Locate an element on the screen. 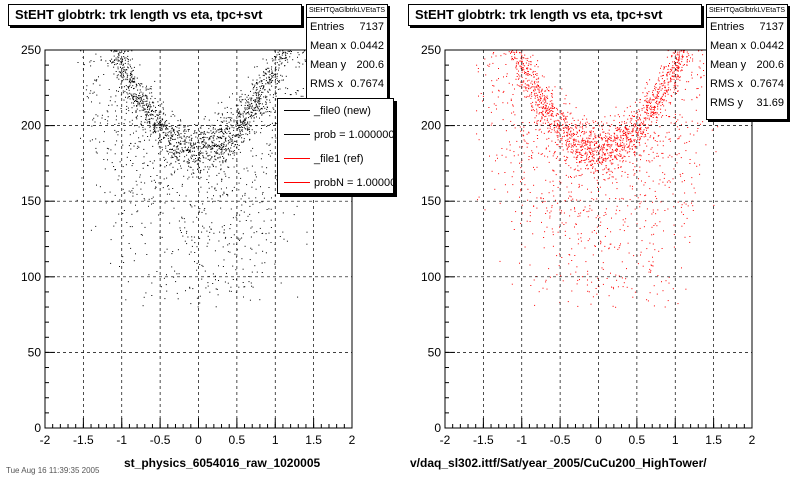 The image size is (800, 485). legend-item-prob: prob = 1.000000 is located at coordinates (335, 135).